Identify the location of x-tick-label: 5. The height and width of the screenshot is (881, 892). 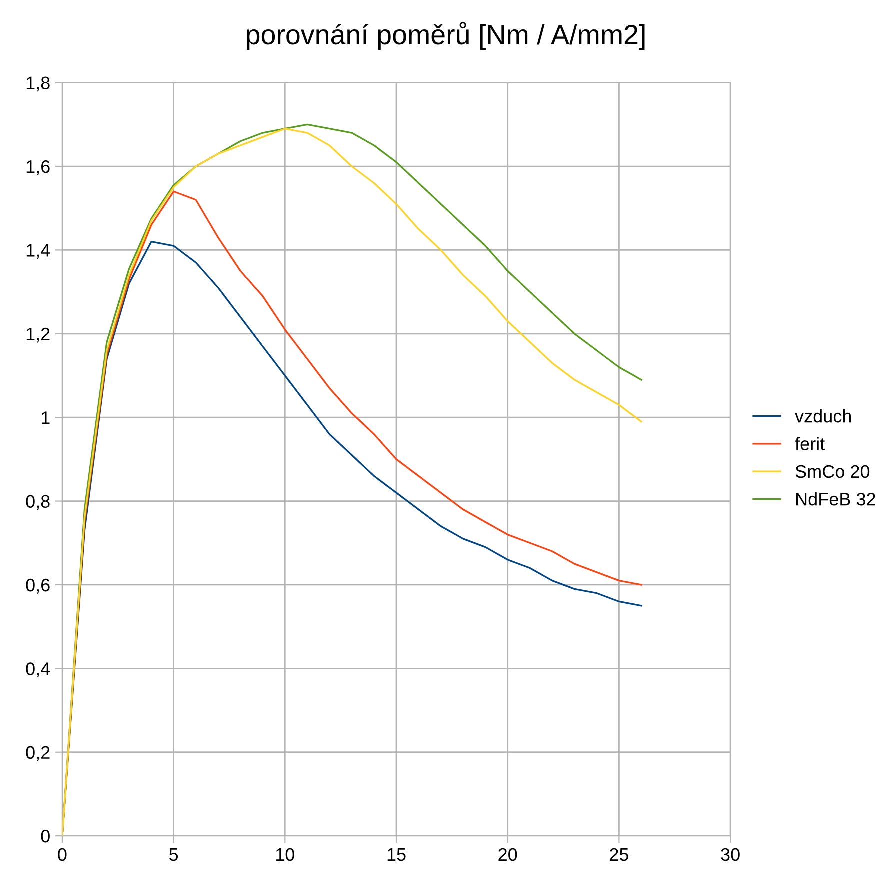
(173, 855).